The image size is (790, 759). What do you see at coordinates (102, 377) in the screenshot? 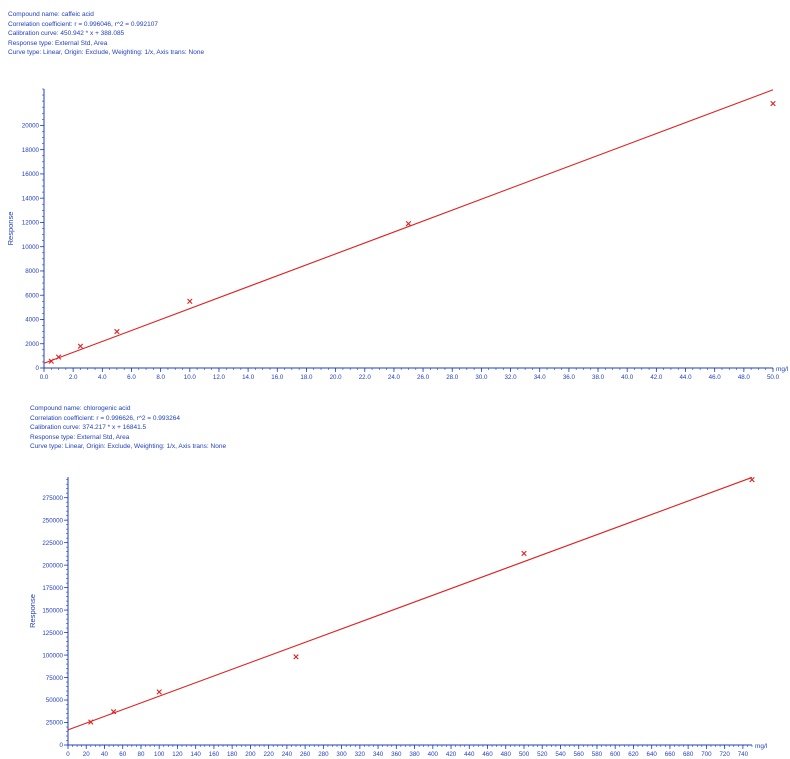
I see `x-tick-label: 4.0` at bounding box center [102, 377].